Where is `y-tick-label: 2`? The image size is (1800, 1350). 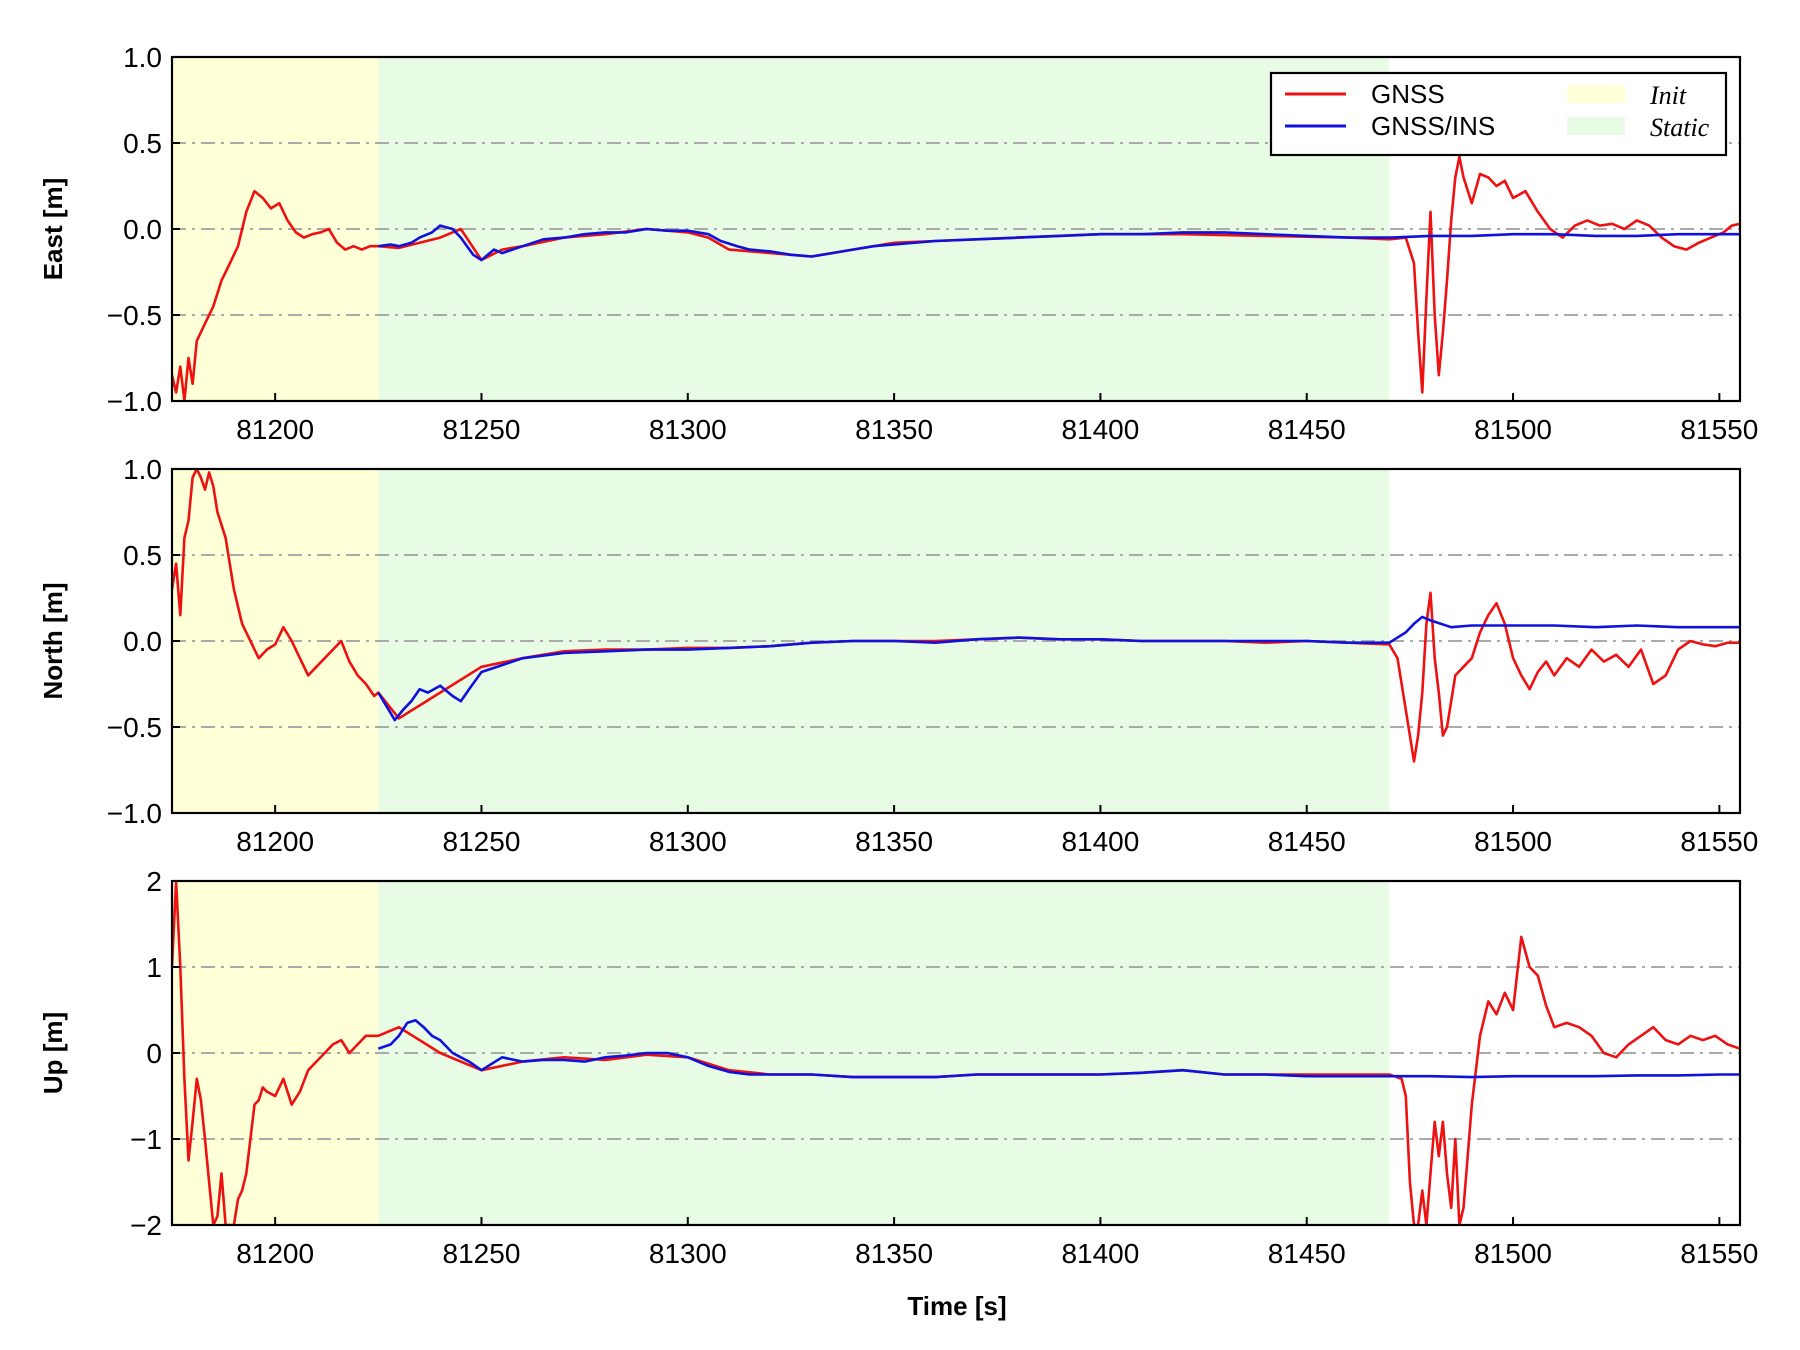 y-tick-label: 2 is located at coordinates (154, 881).